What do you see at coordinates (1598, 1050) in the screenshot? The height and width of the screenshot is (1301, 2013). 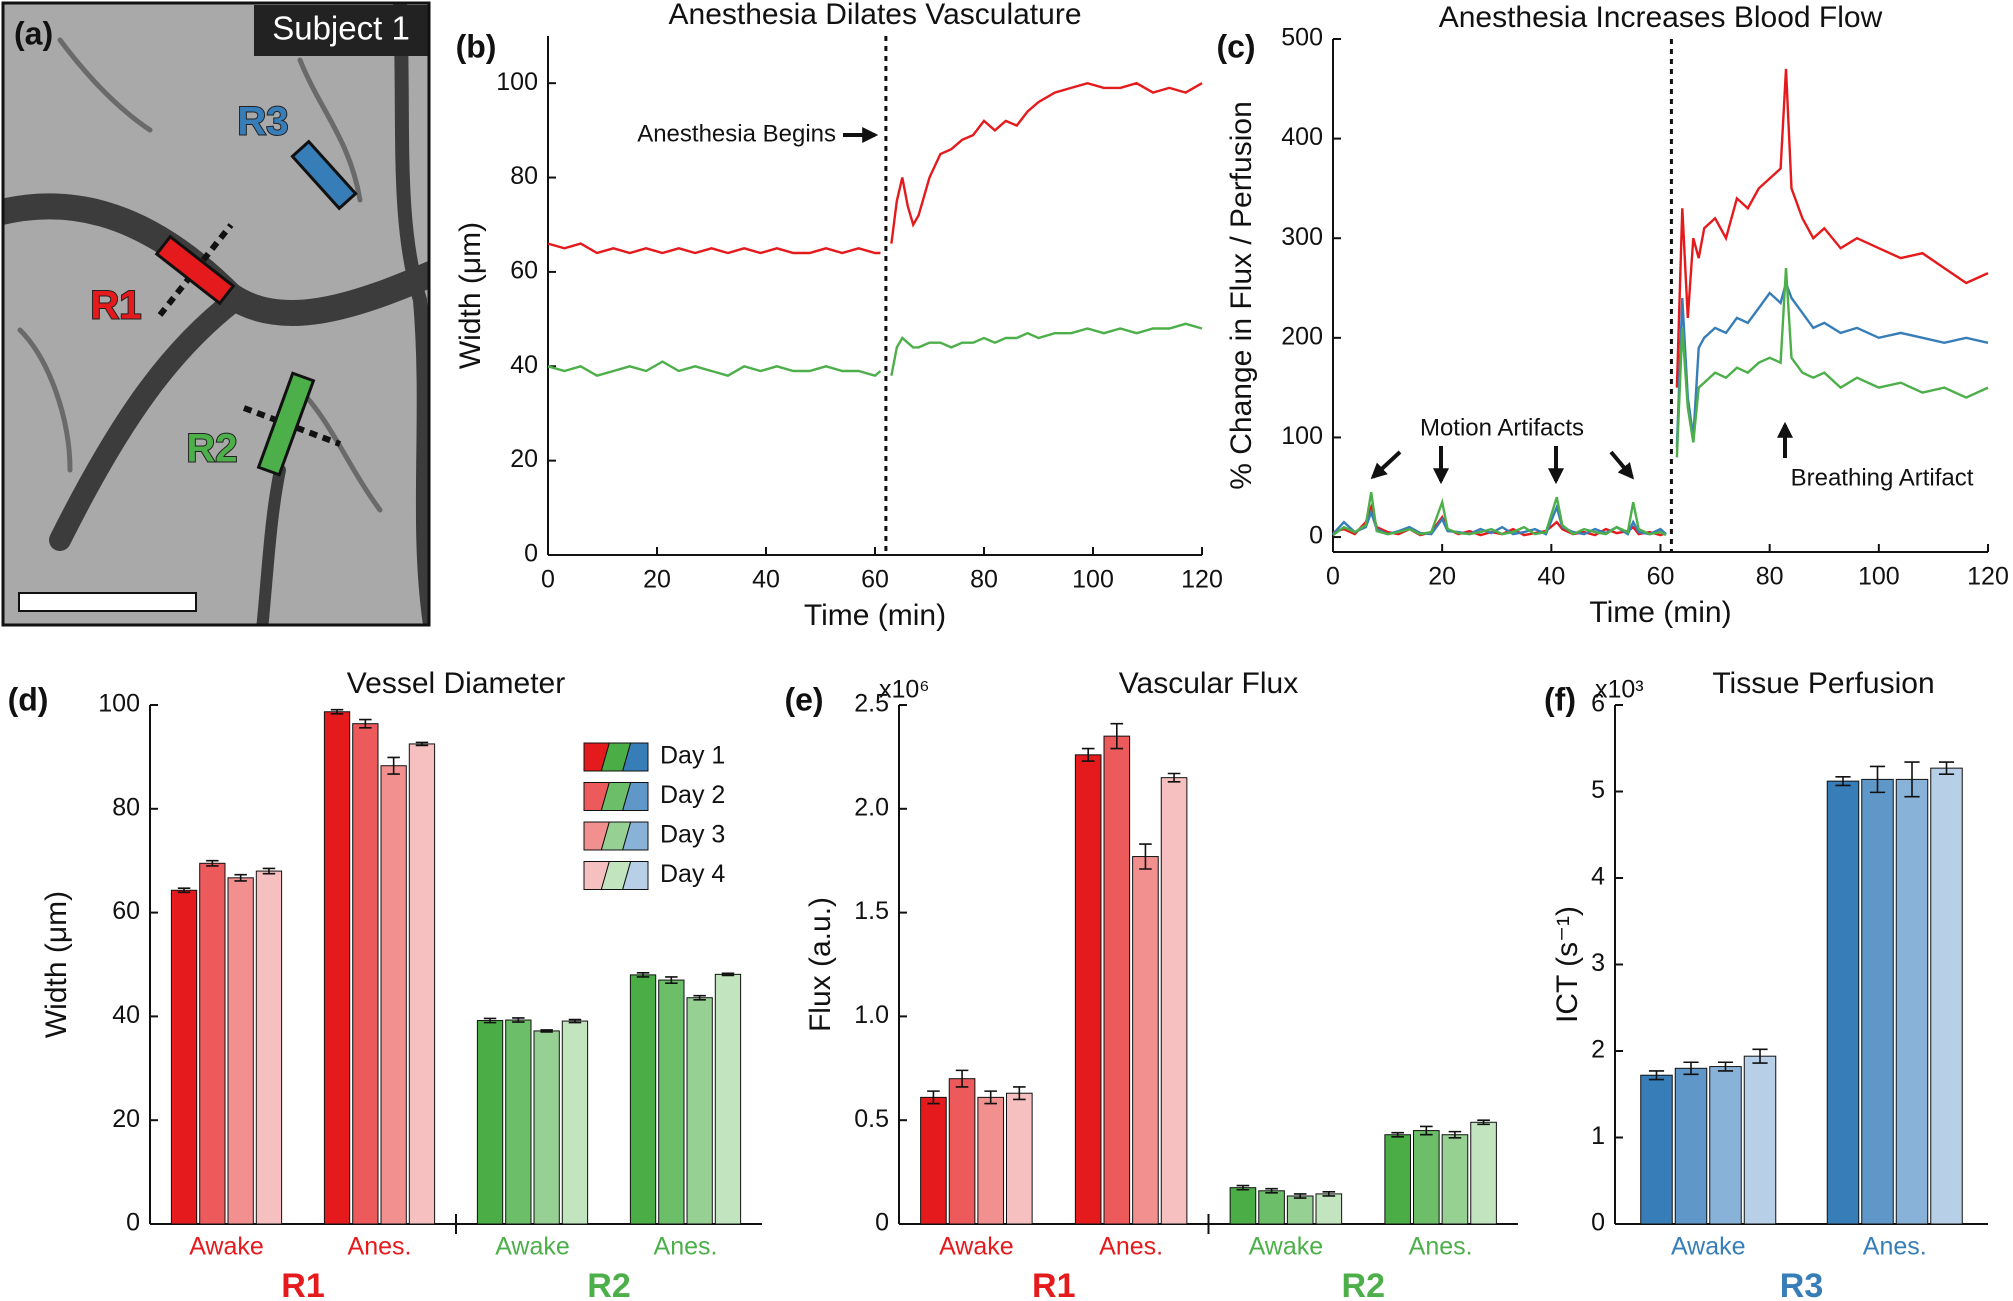 I see `y-tick-label: 2` at bounding box center [1598, 1050].